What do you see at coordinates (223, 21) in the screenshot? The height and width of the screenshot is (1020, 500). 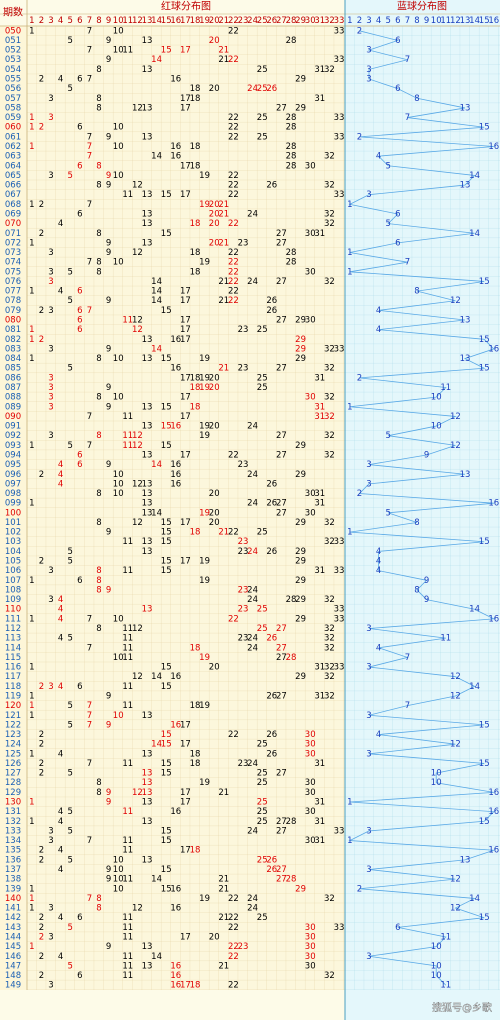 I see `red-column-label: 21` at bounding box center [223, 21].